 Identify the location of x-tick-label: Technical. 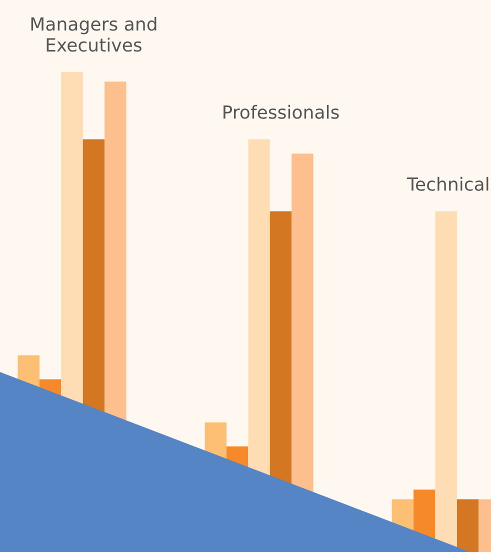
(447, 183).